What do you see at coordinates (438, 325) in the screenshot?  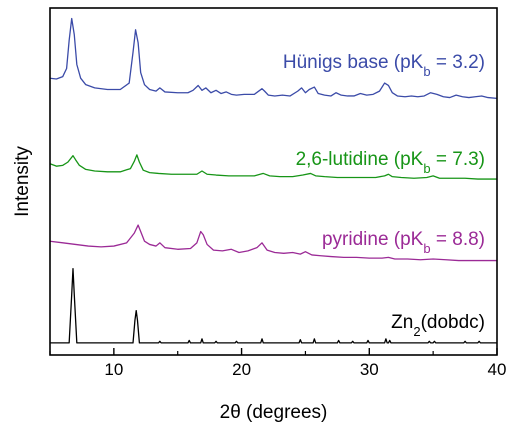 I see `series-label-3: Zn2(dobdc)` at bounding box center [438, 325].